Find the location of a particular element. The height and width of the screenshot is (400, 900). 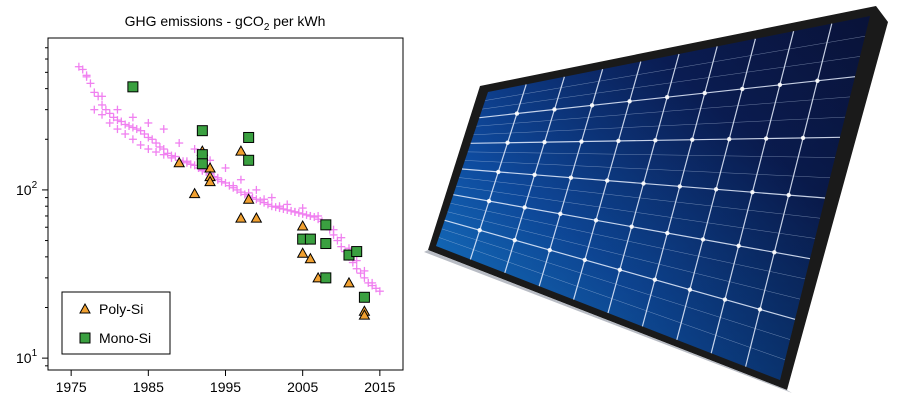

y-tick-label: 102 is located at coordinates (27, 189).